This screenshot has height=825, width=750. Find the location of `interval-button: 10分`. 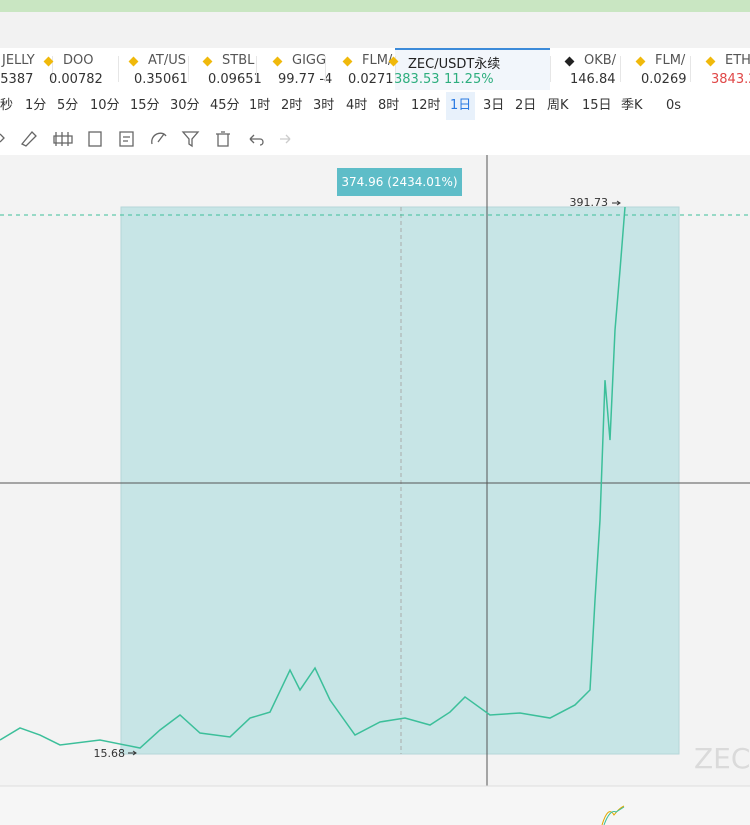

interval-button: 10分 is located at coordinates (105, 105).